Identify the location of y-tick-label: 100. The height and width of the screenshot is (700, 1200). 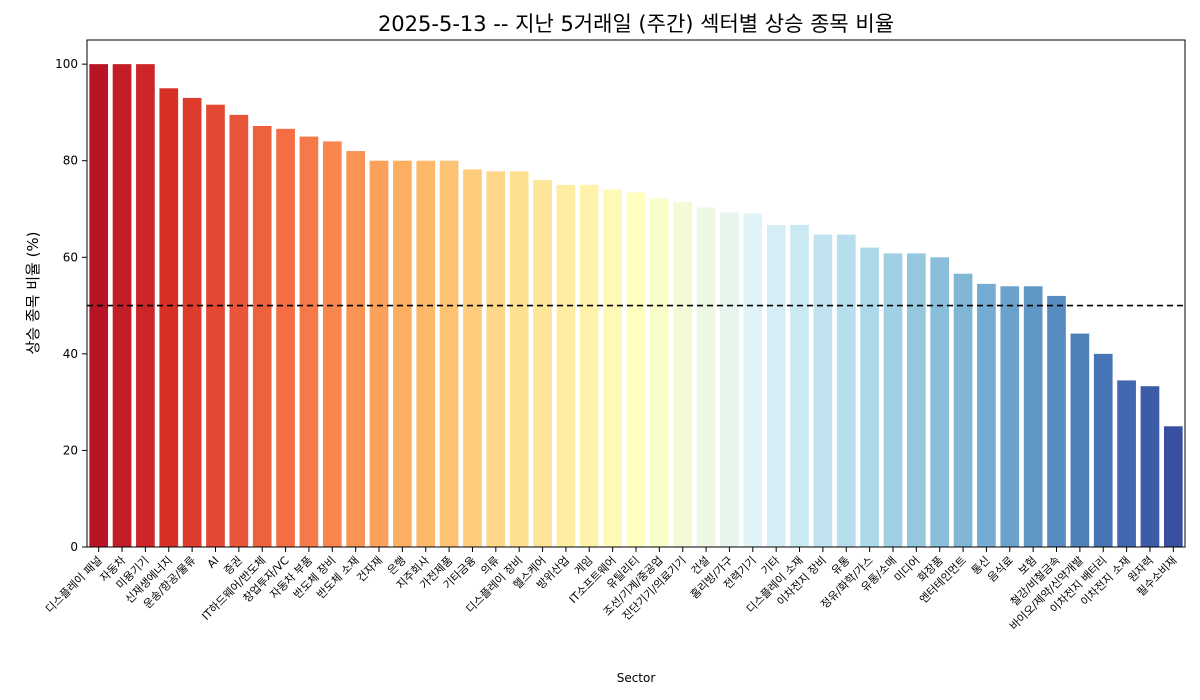
(66, 64).